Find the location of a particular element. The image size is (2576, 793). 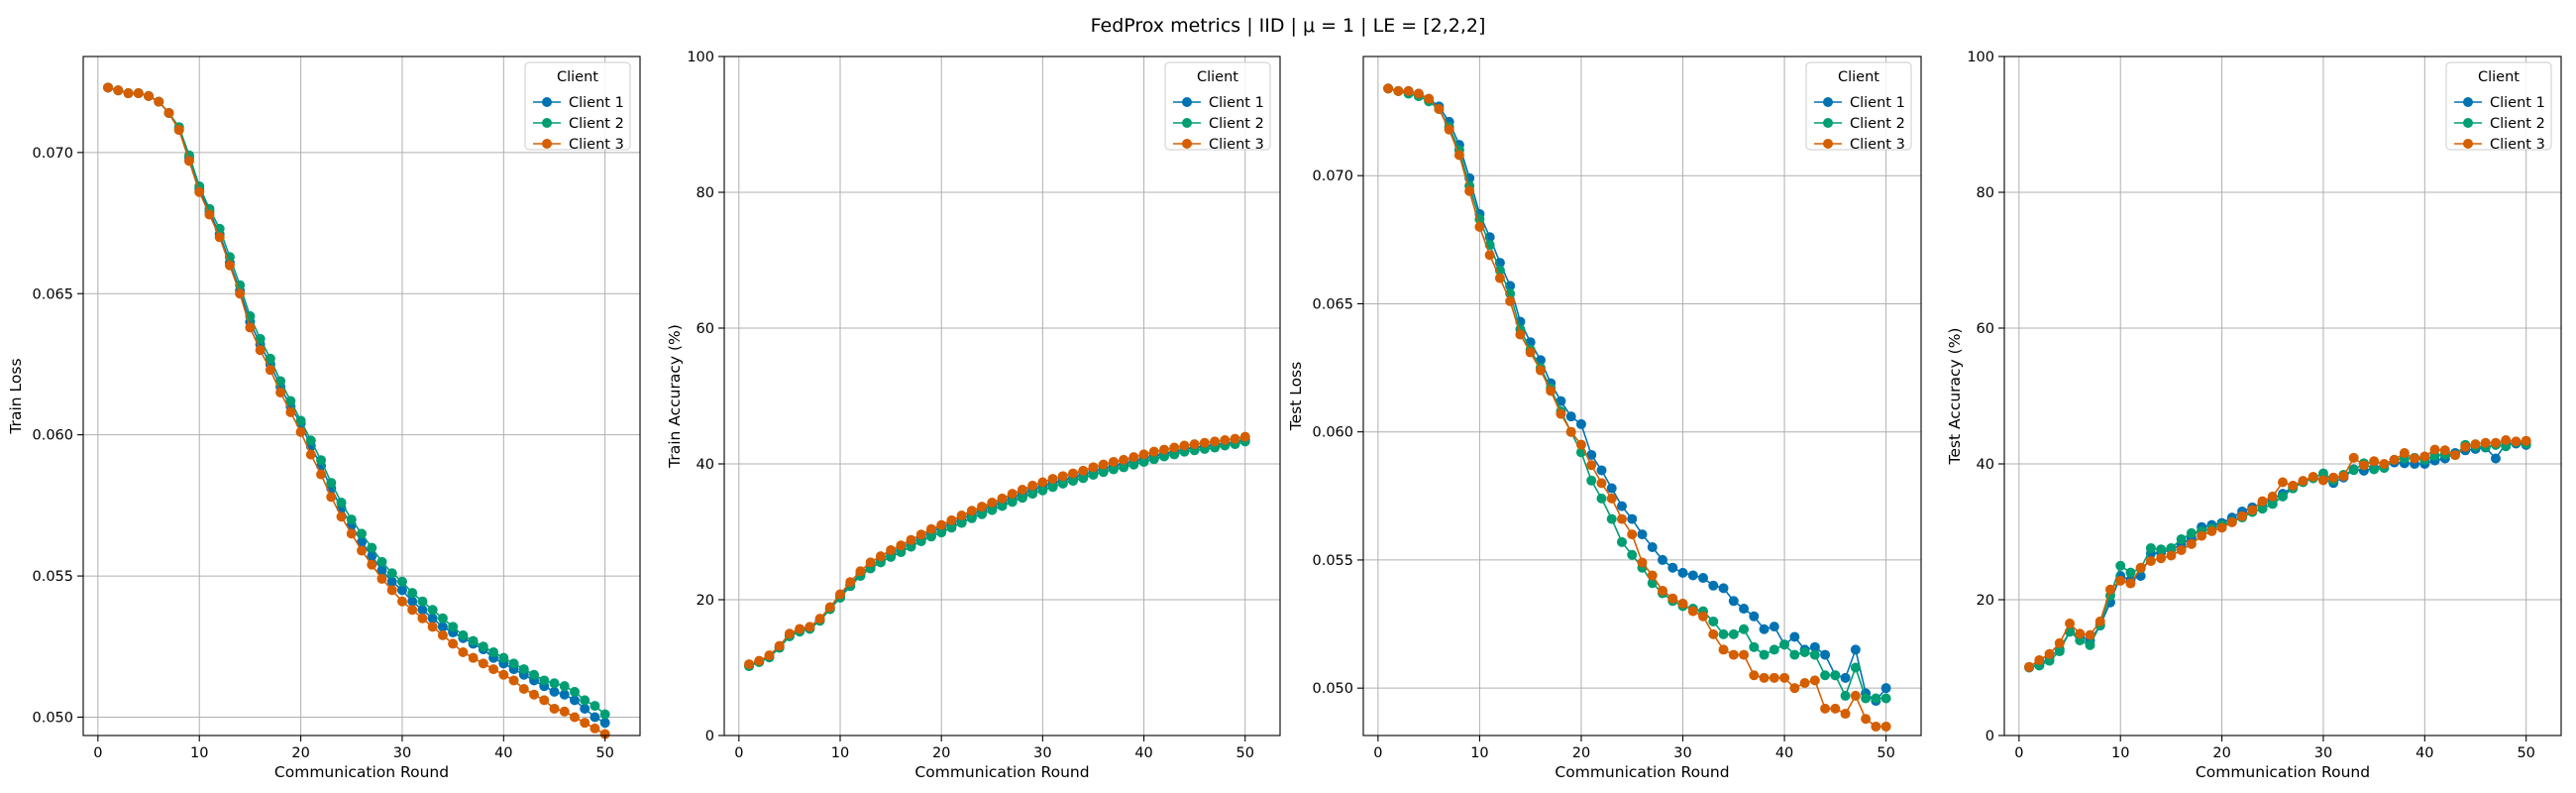

y-tick-label: 0 is located at coordinates (1990, 736).